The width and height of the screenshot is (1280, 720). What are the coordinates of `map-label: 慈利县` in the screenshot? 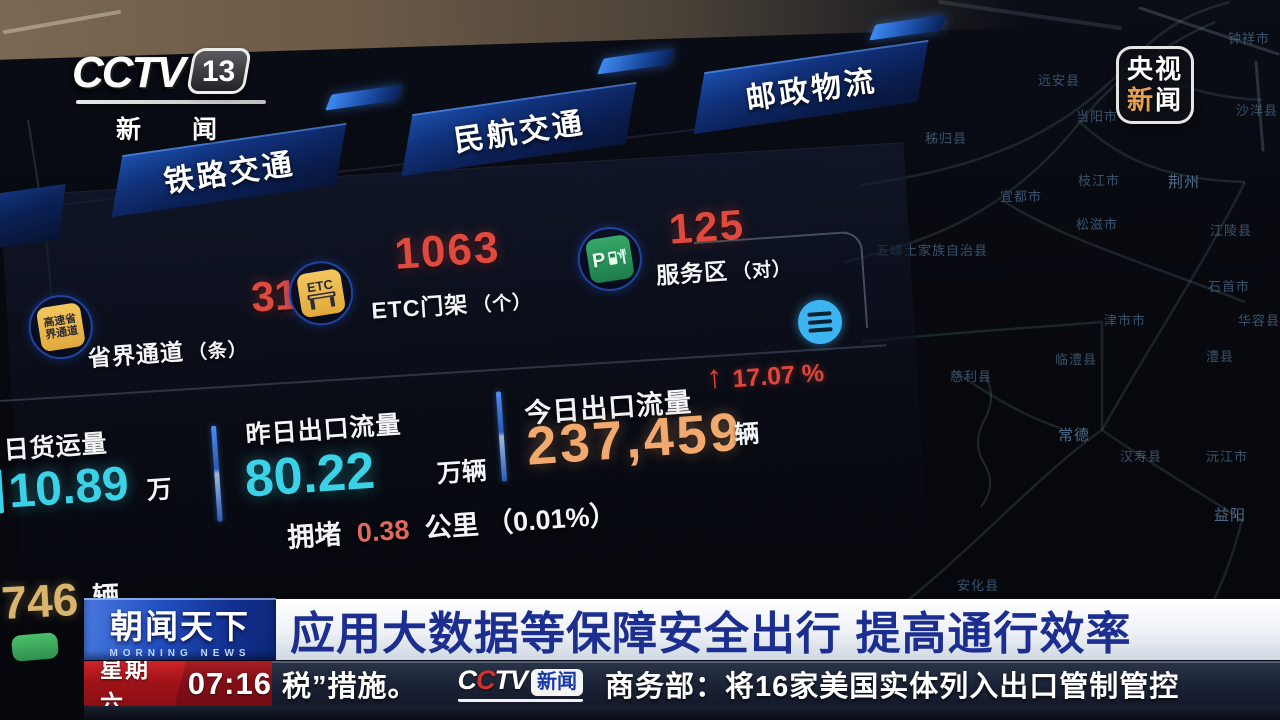 It's located at (971, 376).